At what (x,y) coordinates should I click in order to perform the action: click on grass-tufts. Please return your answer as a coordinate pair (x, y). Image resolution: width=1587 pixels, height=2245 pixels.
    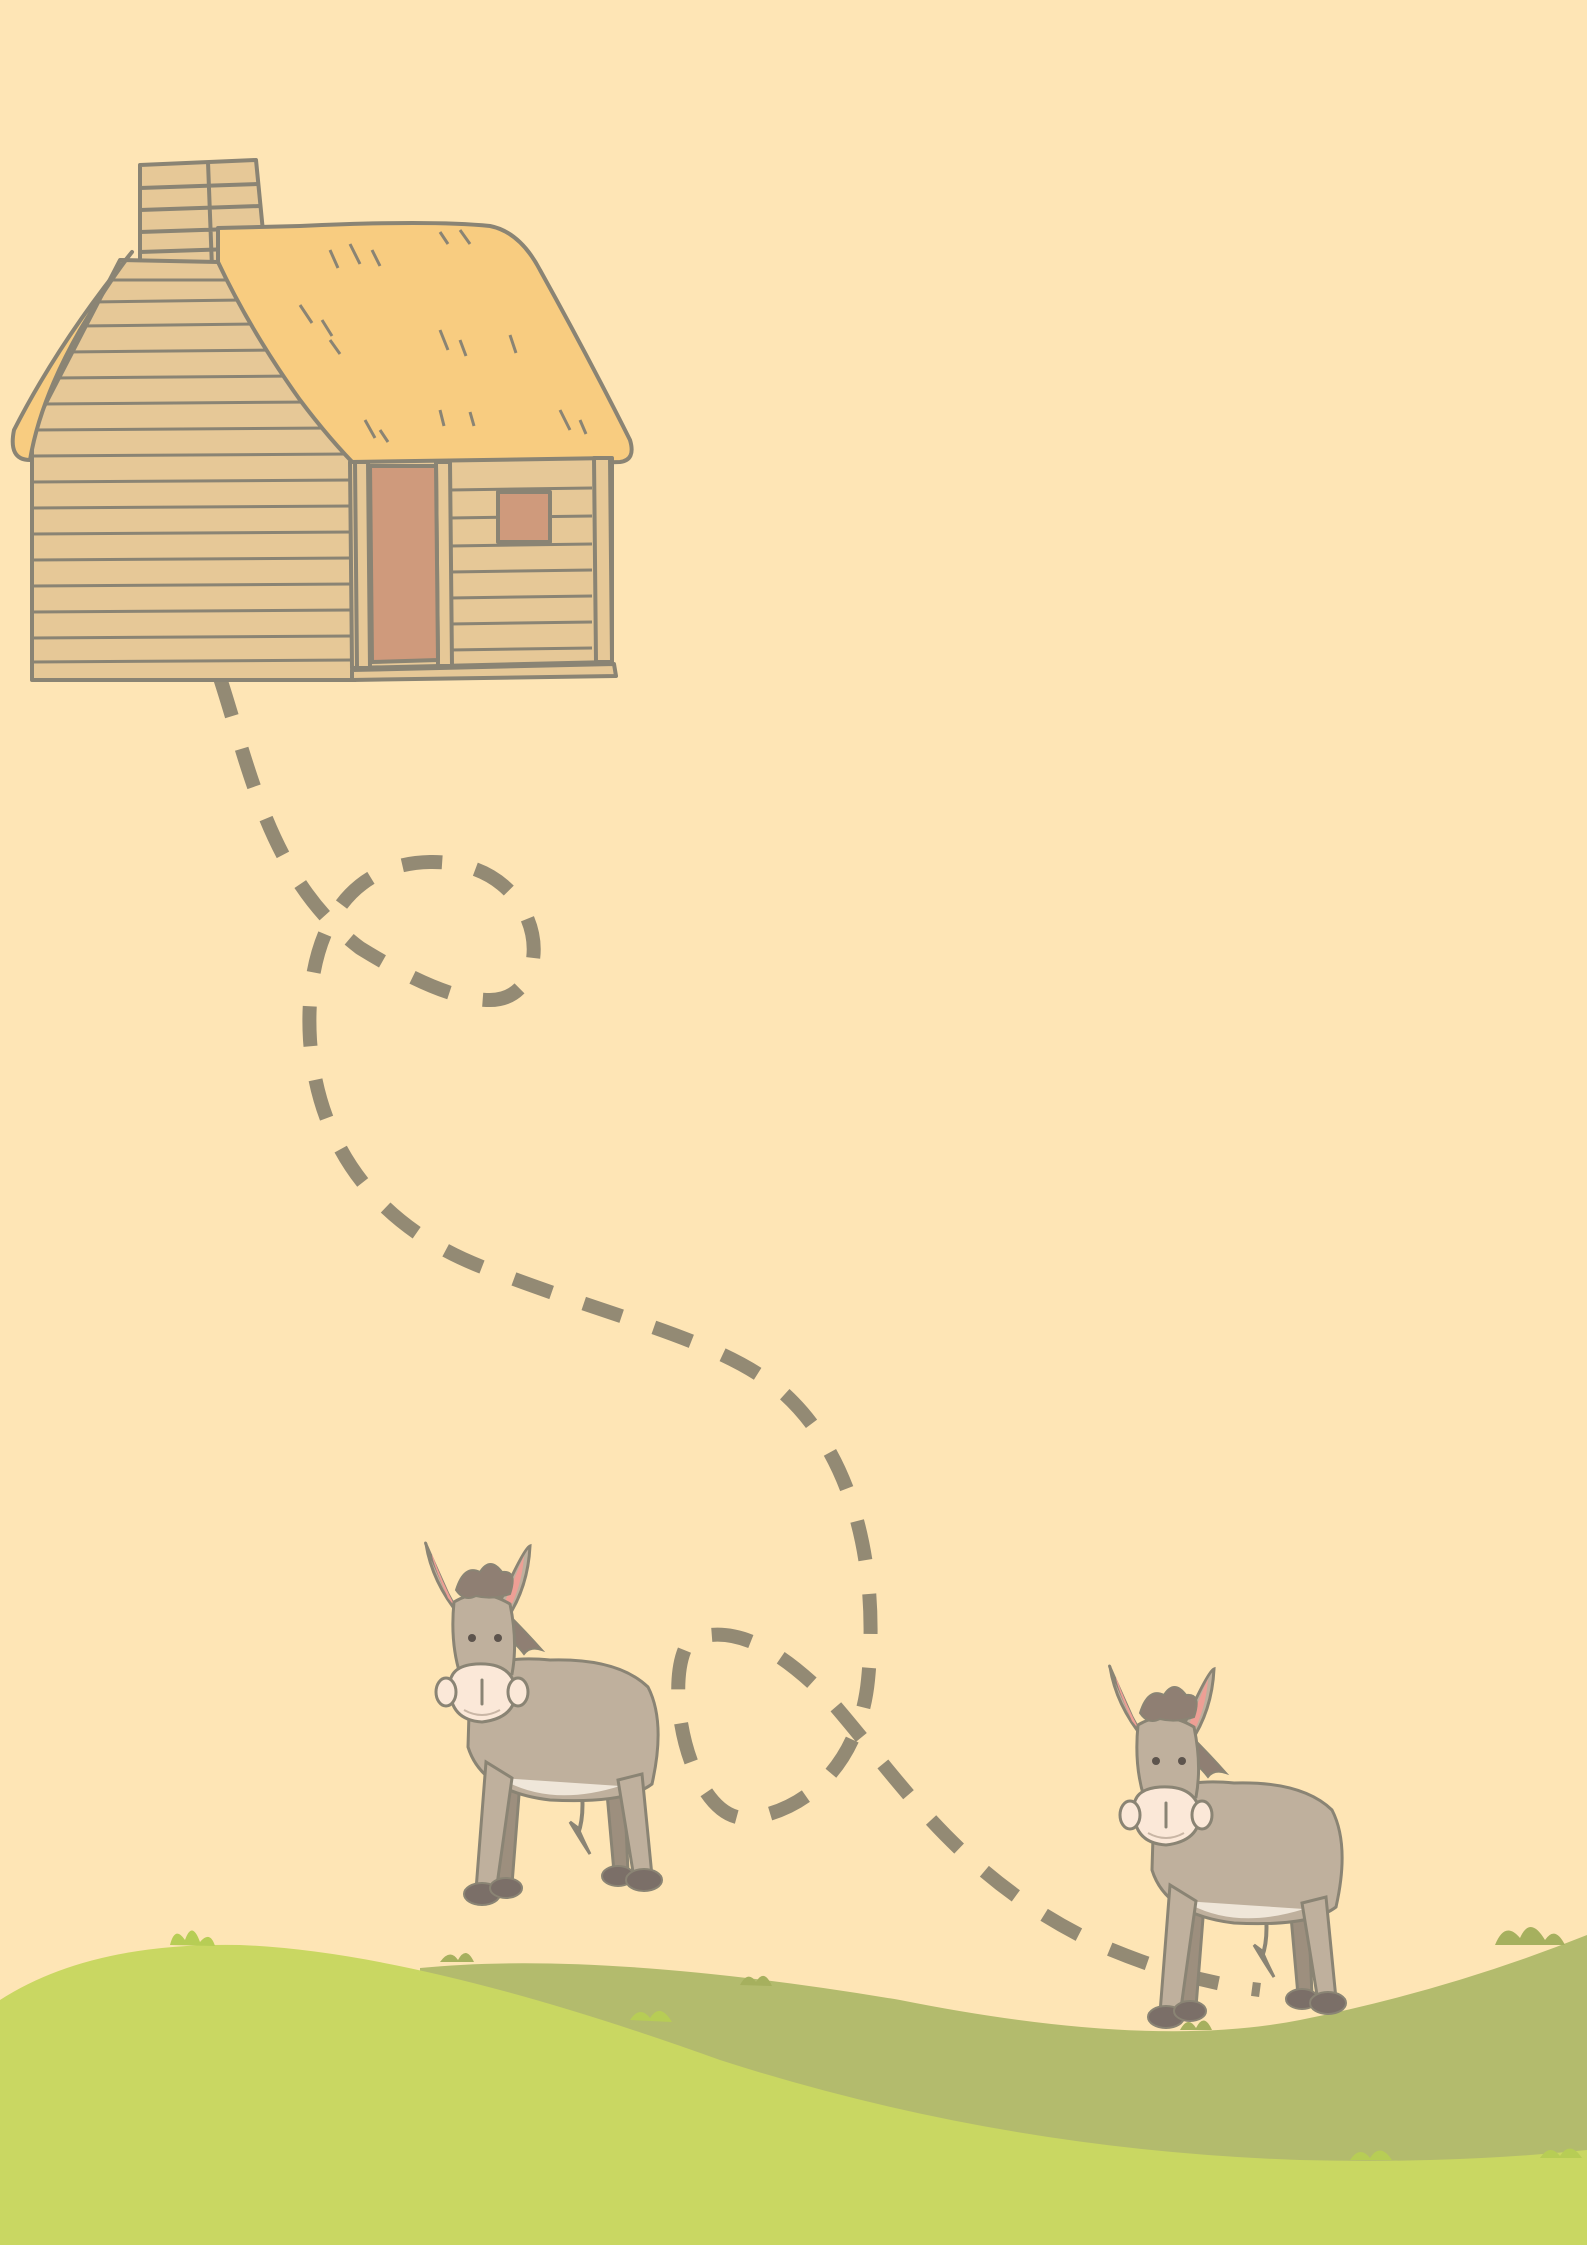
    Looking at the image, I should click on (876, 2043).